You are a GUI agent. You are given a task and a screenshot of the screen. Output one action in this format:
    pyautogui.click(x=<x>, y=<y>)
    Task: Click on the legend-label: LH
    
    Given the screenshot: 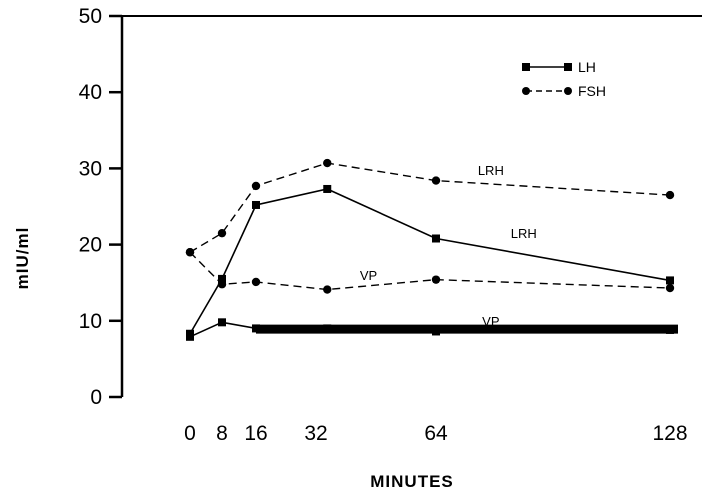 What is the action you would take?
    pyautogui.click(x=587, y=67)
    